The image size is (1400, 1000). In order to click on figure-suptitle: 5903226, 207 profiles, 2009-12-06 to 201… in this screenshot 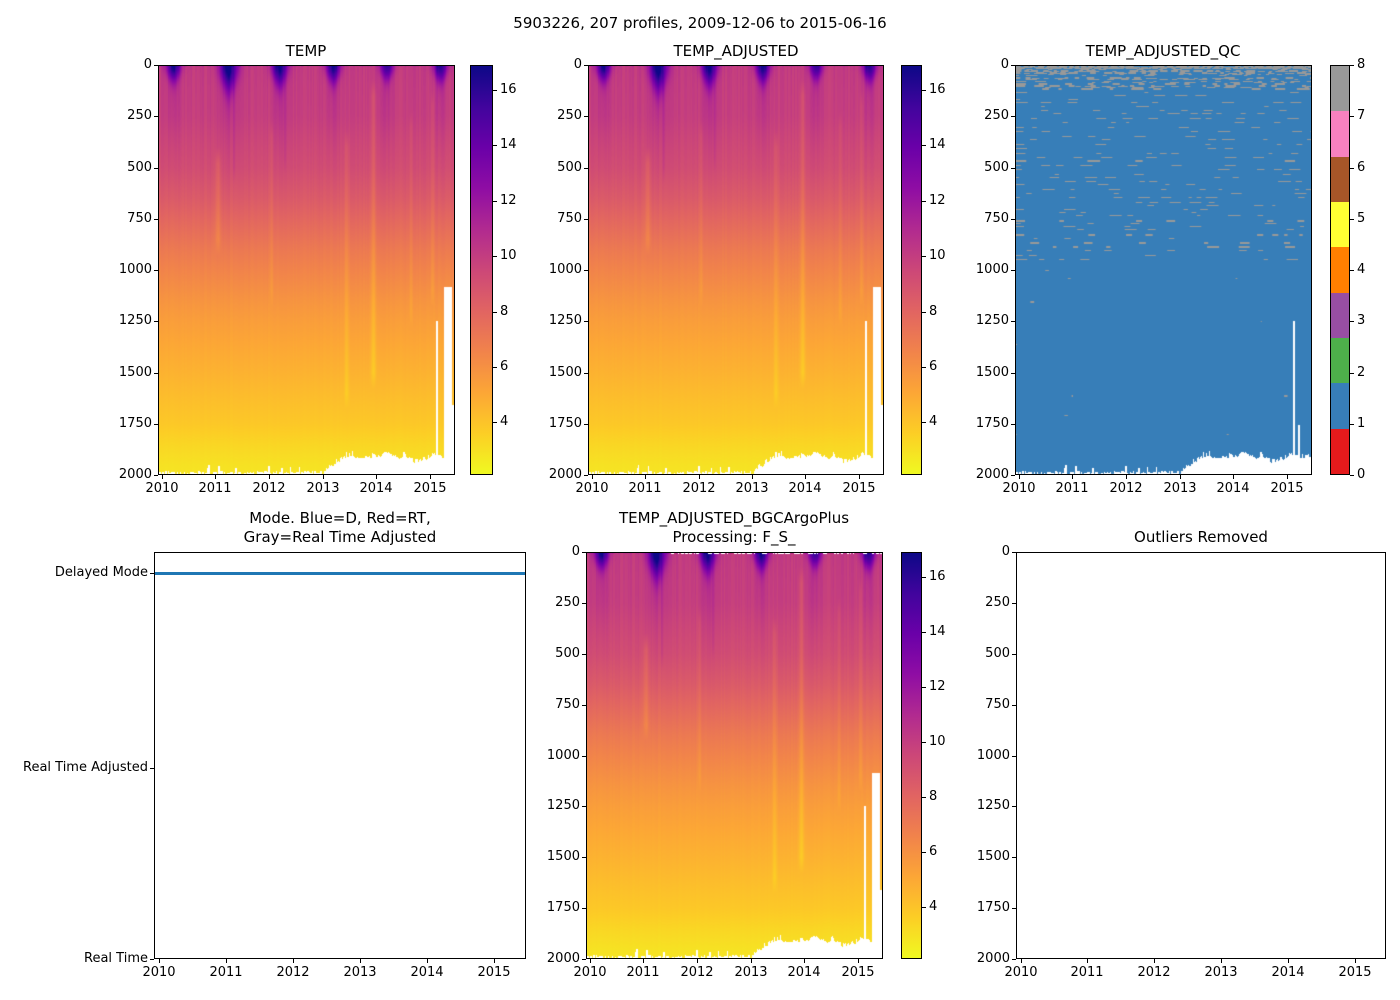, I will do `click(700, 23)`.